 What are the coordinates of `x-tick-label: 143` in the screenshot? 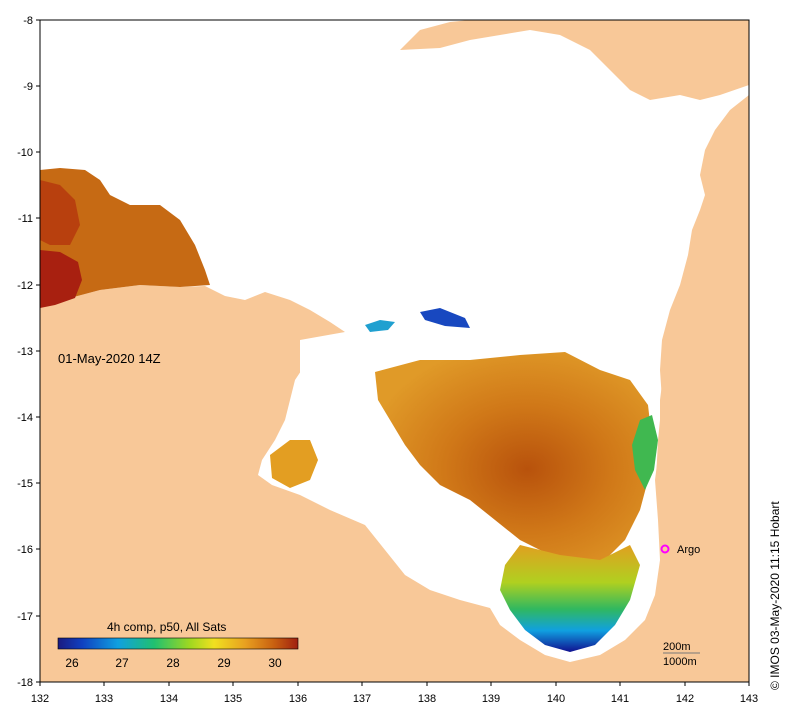 It's located at (749, 699).